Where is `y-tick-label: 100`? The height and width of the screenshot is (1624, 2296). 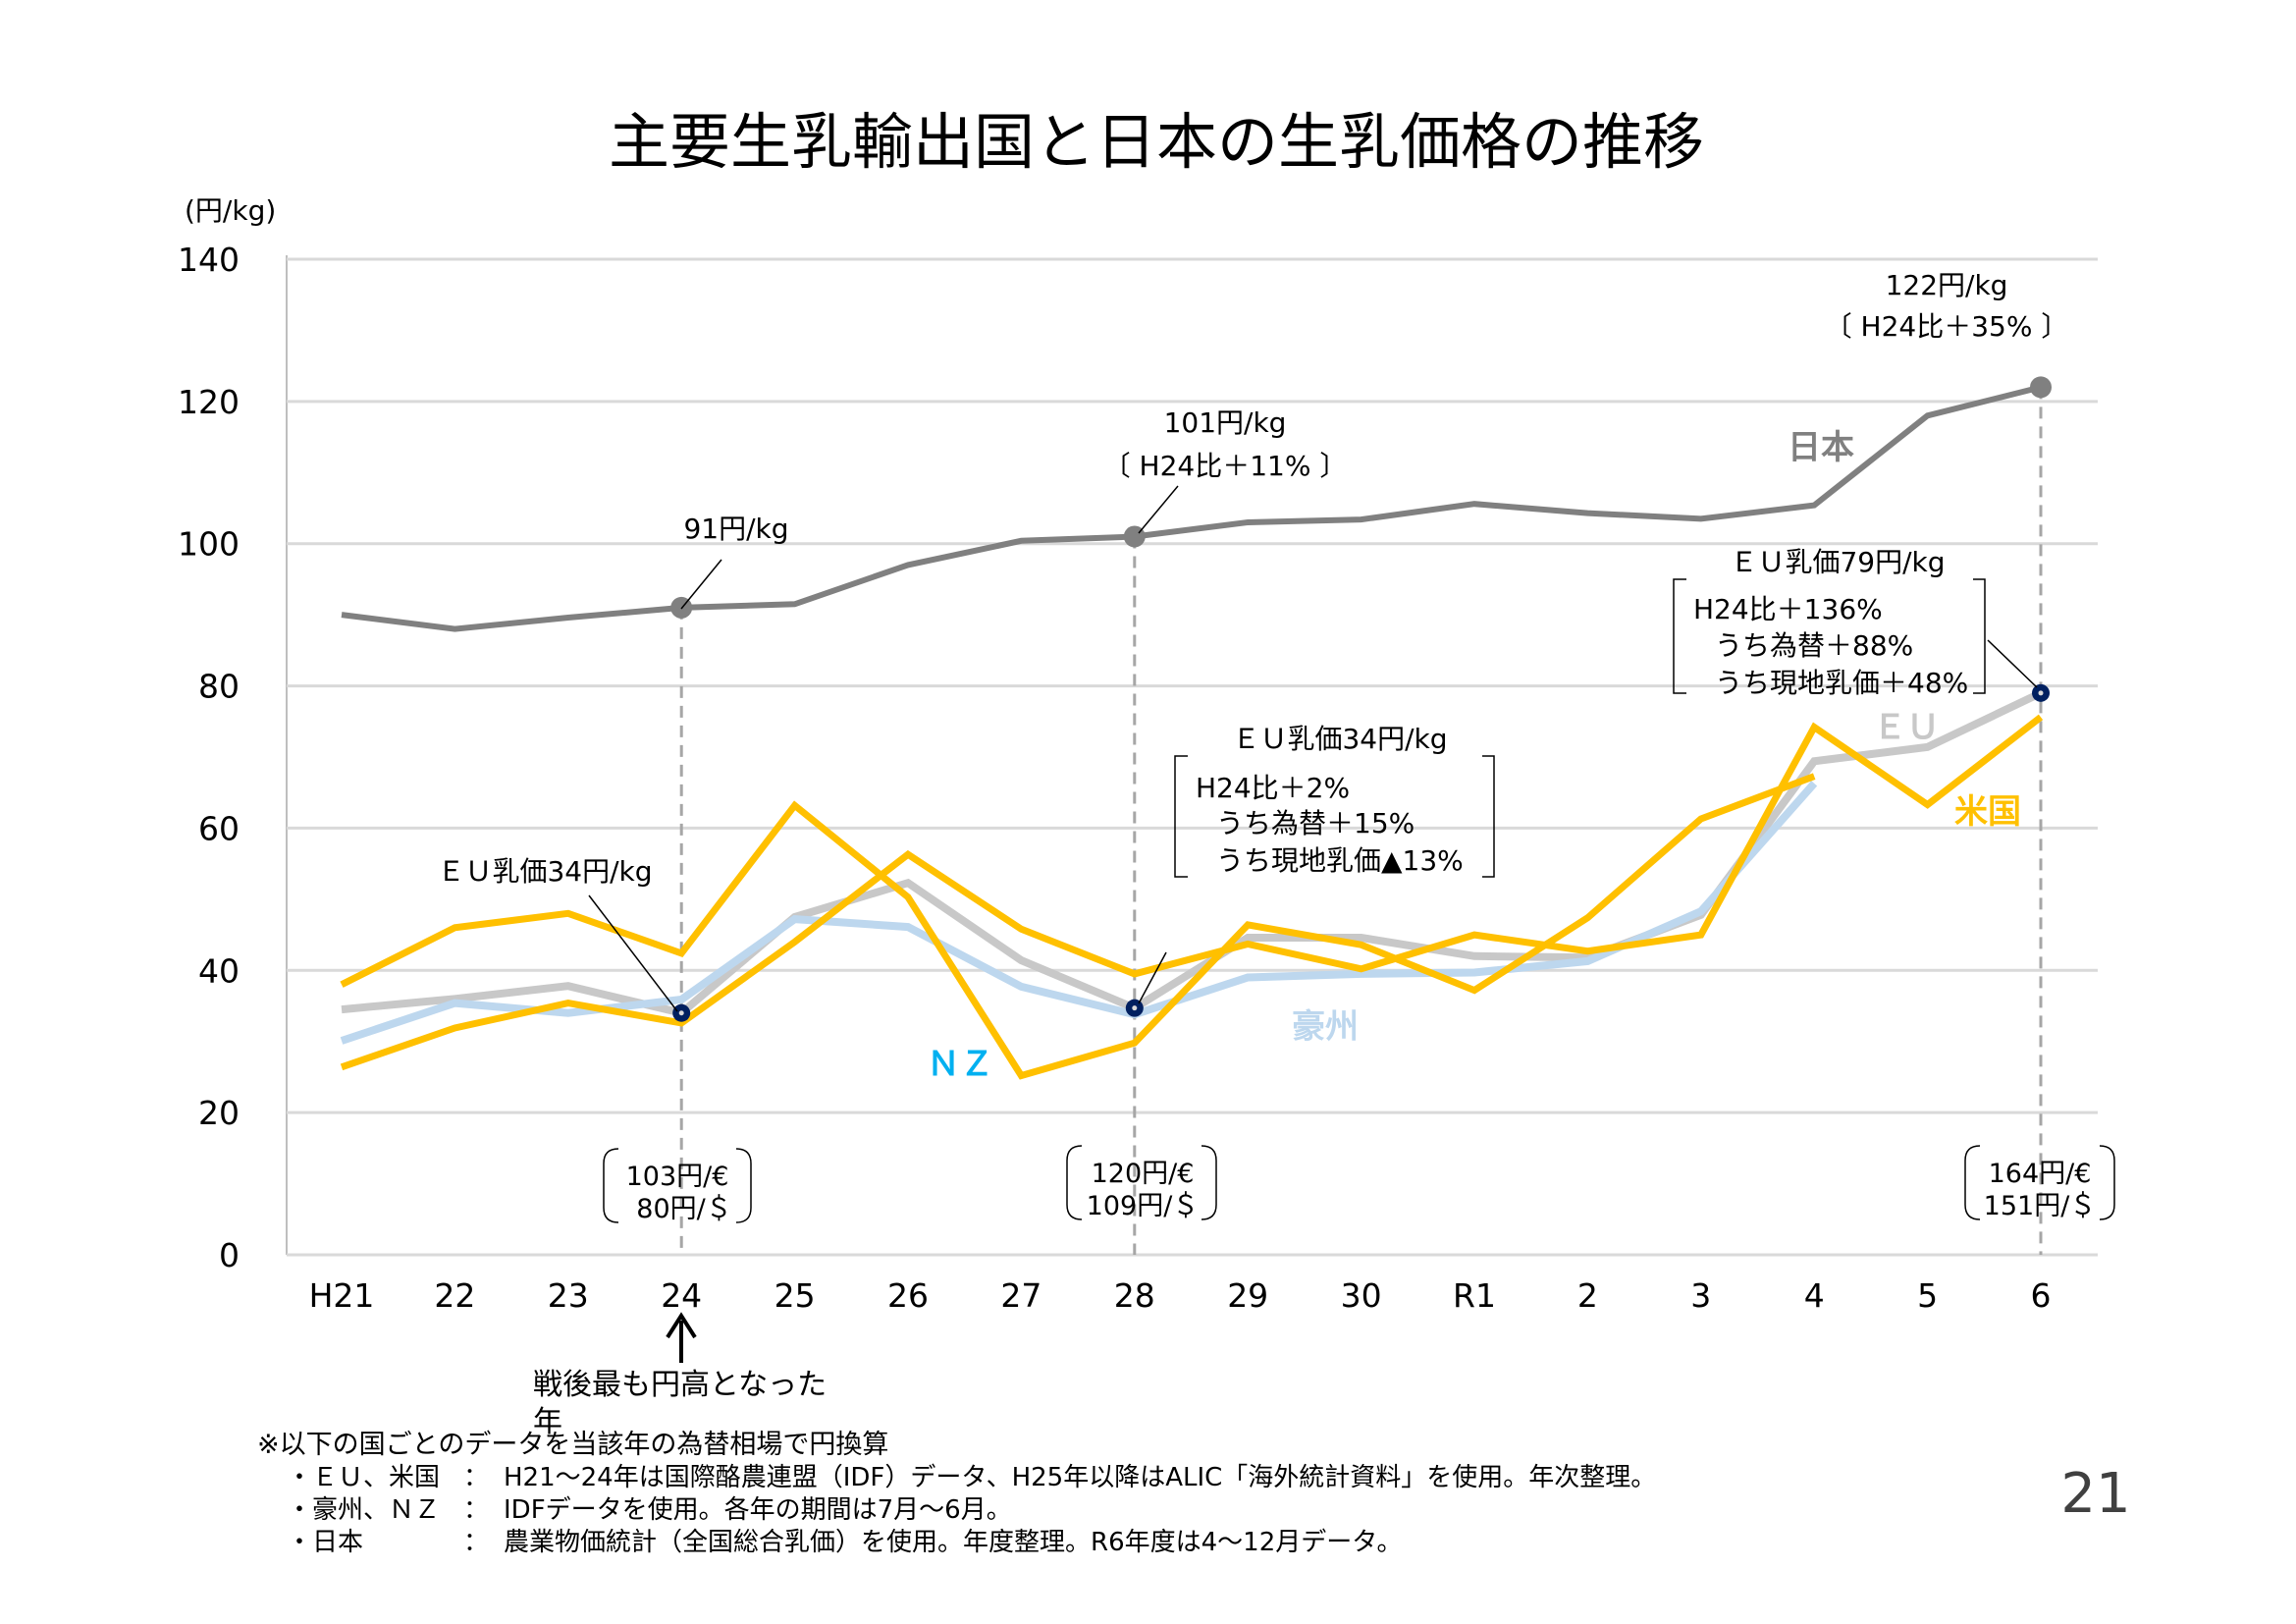
y-tick-label: 100 is located at coordinates (209, 544).